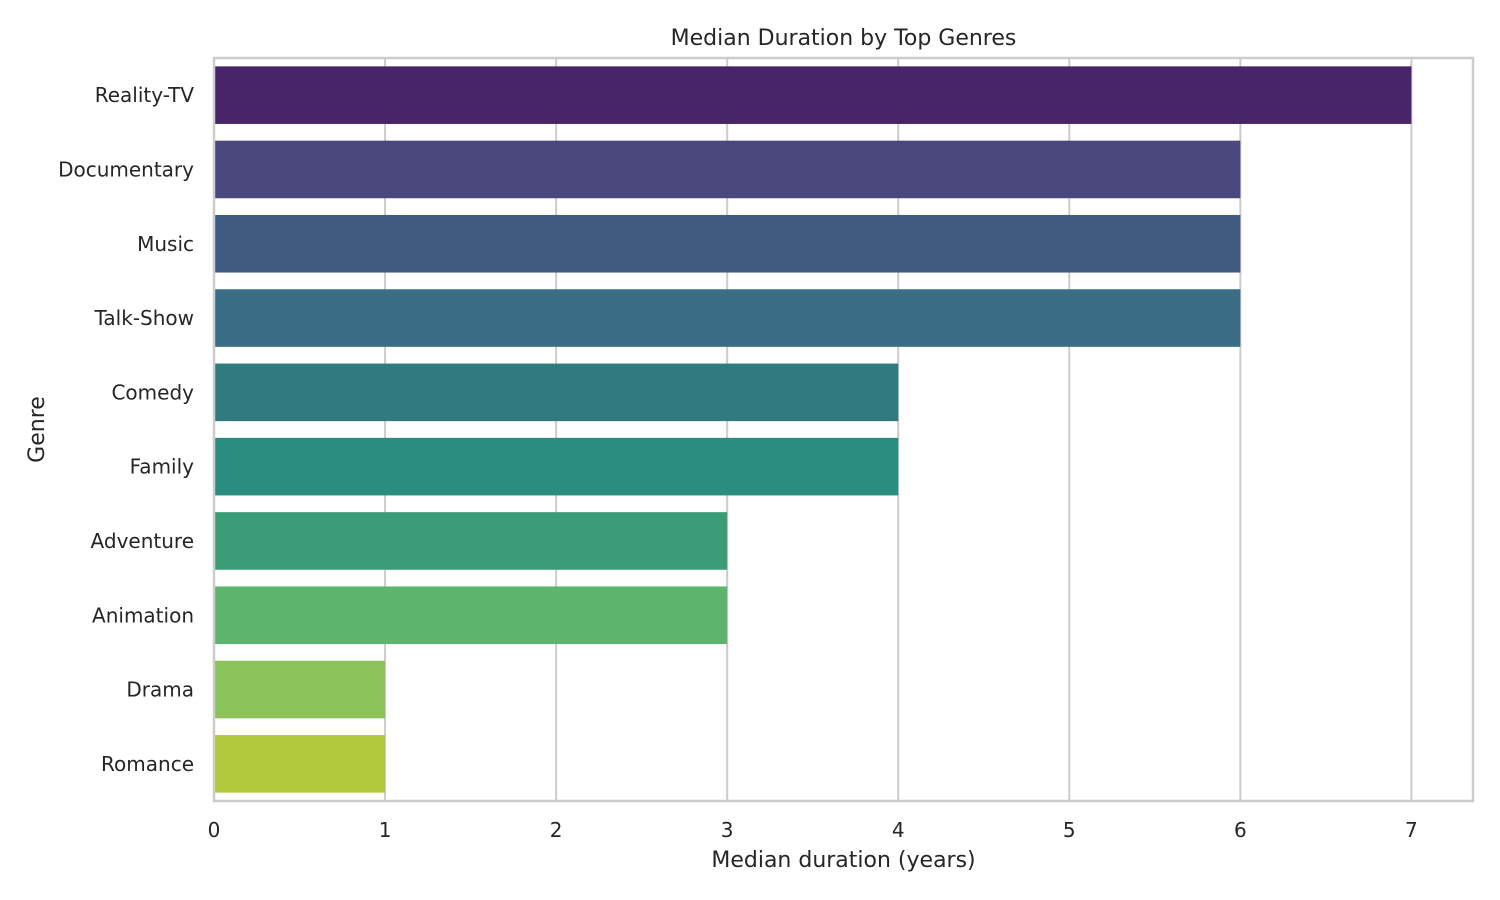 This screenshot has width=1500, height=900. What do you see at coordinates (143, 615) in the screenshot?
I see `y-tick-label: Animation` at bounding box center [143, 615].